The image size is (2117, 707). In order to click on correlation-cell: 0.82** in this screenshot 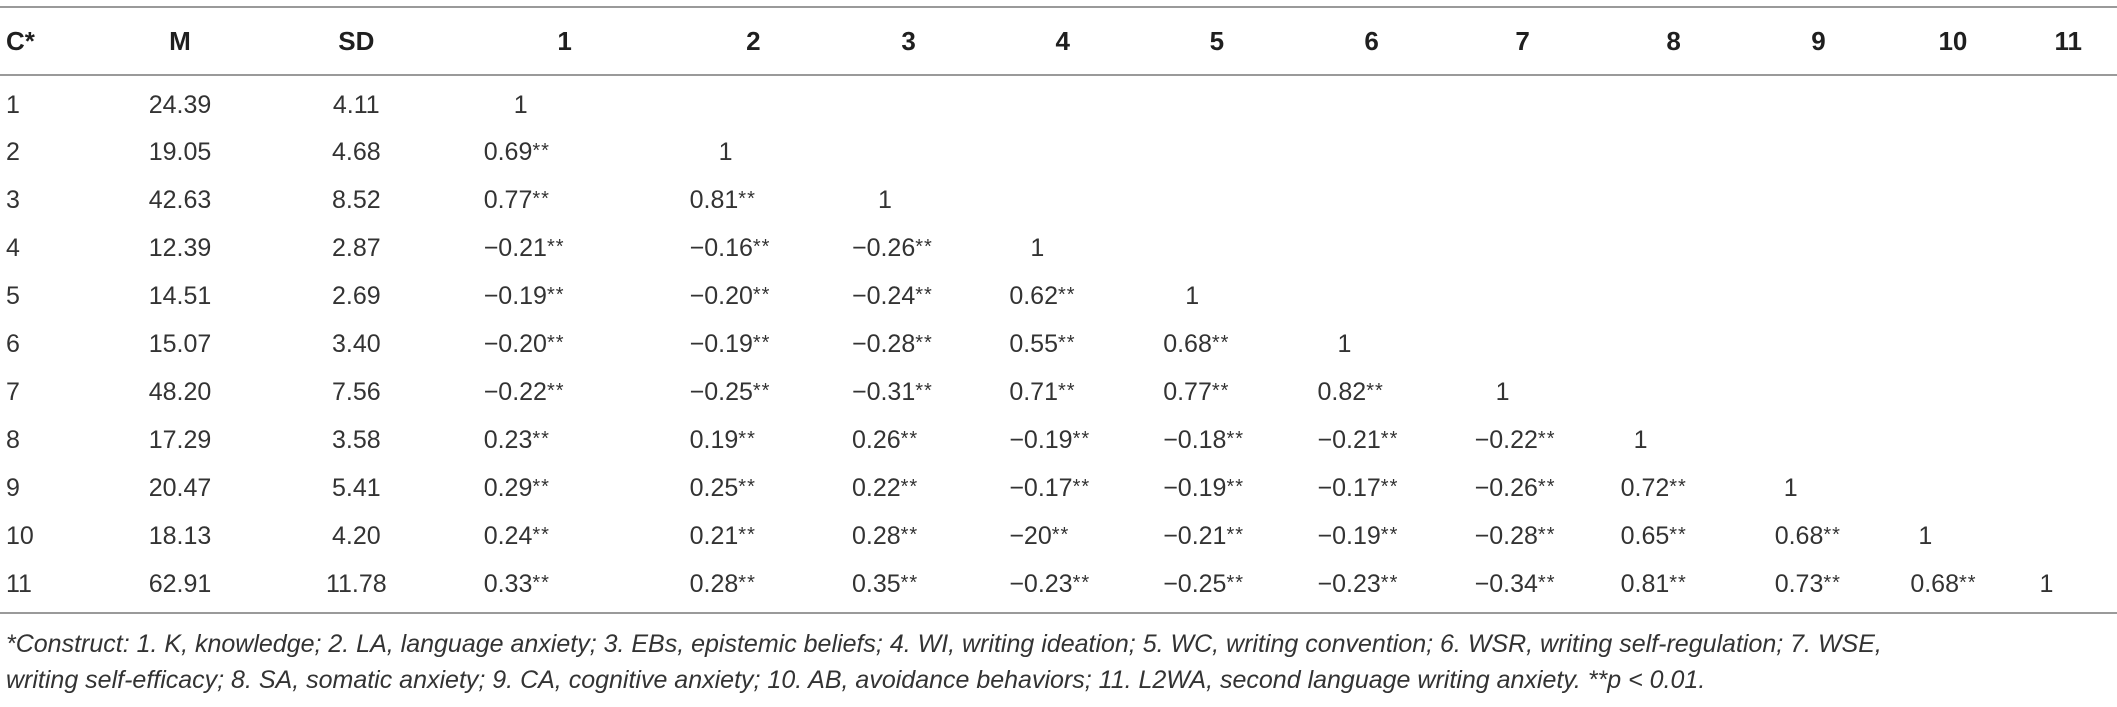, I will do `click(1350, 391)`.